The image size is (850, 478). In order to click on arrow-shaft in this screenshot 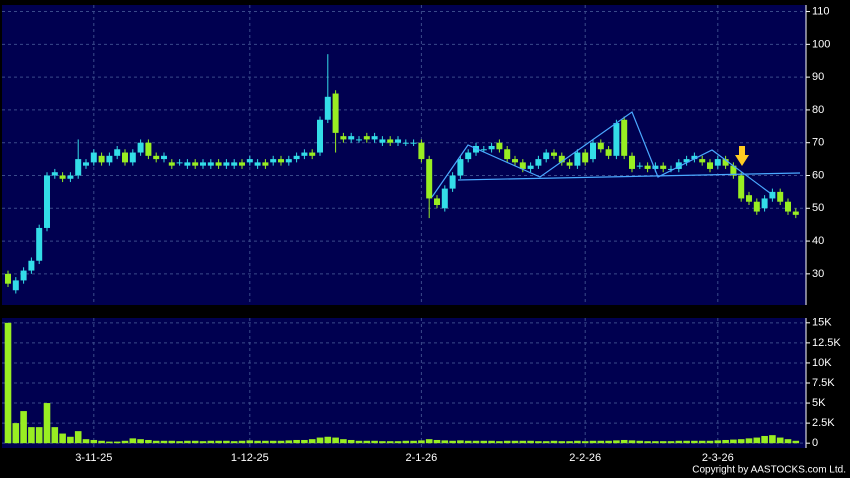, I will do `click(742, 151)`.